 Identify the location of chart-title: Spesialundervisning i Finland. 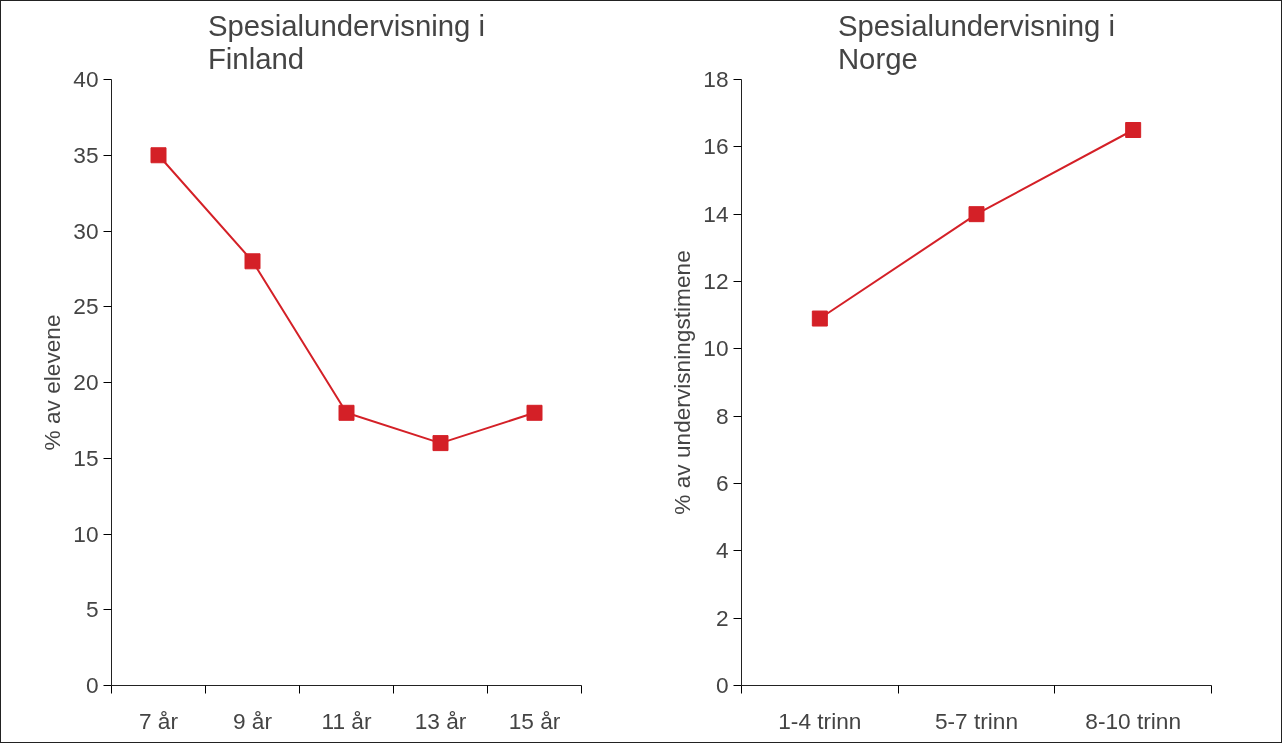
(346, 41).